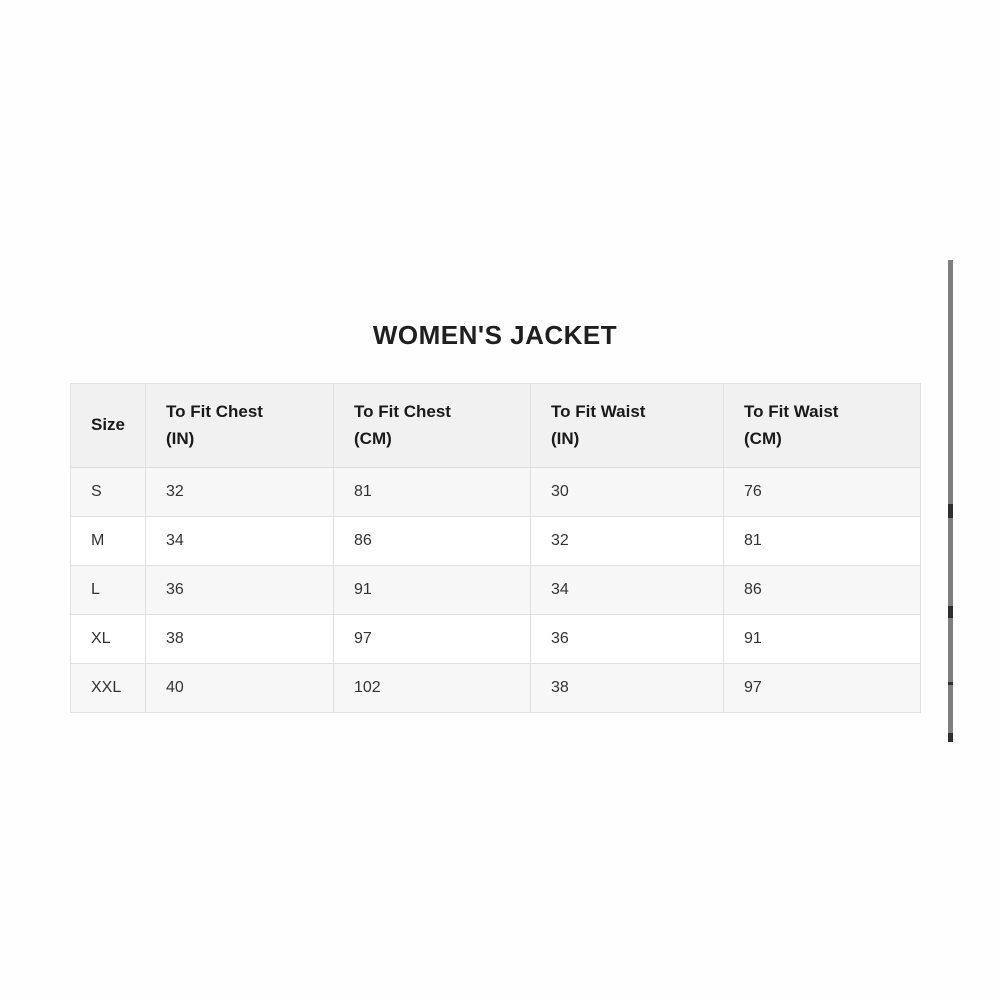 The height and width of the screenshot is (1000, 1000). What do you see at coordinates (627, 425) in the screenshot?
I see `header-cell-waist-in: To Fit Waist (IN)` at bounding box center [627, 425].